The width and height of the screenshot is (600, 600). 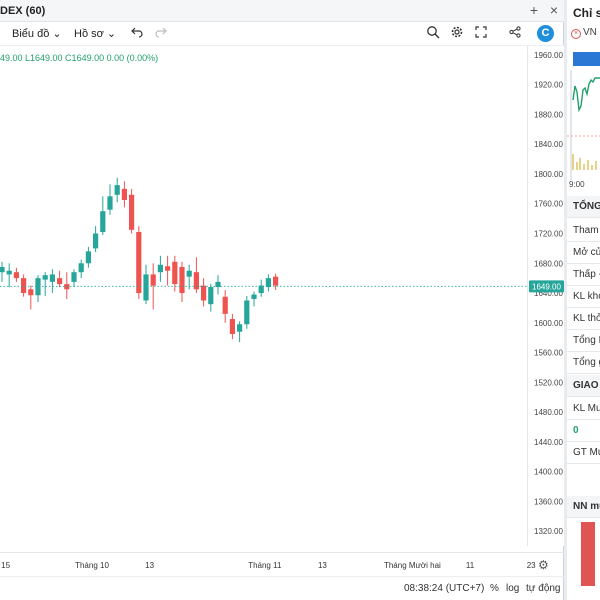 What do you see at coordinates (583, 125) in the screenshot?
I see `intraday-mini-chart` at bounding box center [583, 125].